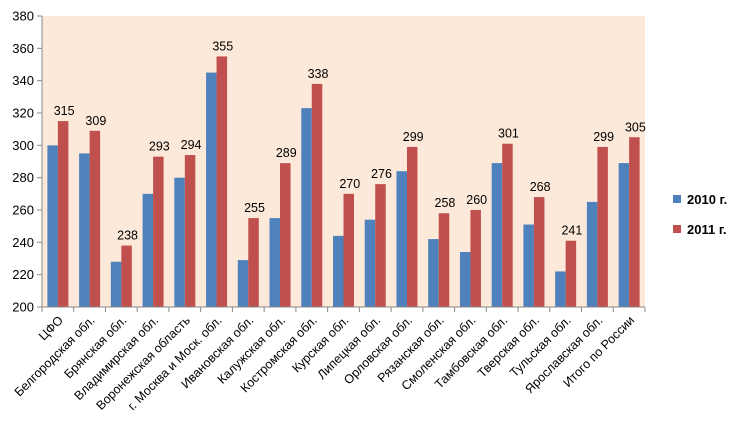  Describe the element at coordinates (23, 113) in the screenshot. I see `y-tick-label: 320` at that location.